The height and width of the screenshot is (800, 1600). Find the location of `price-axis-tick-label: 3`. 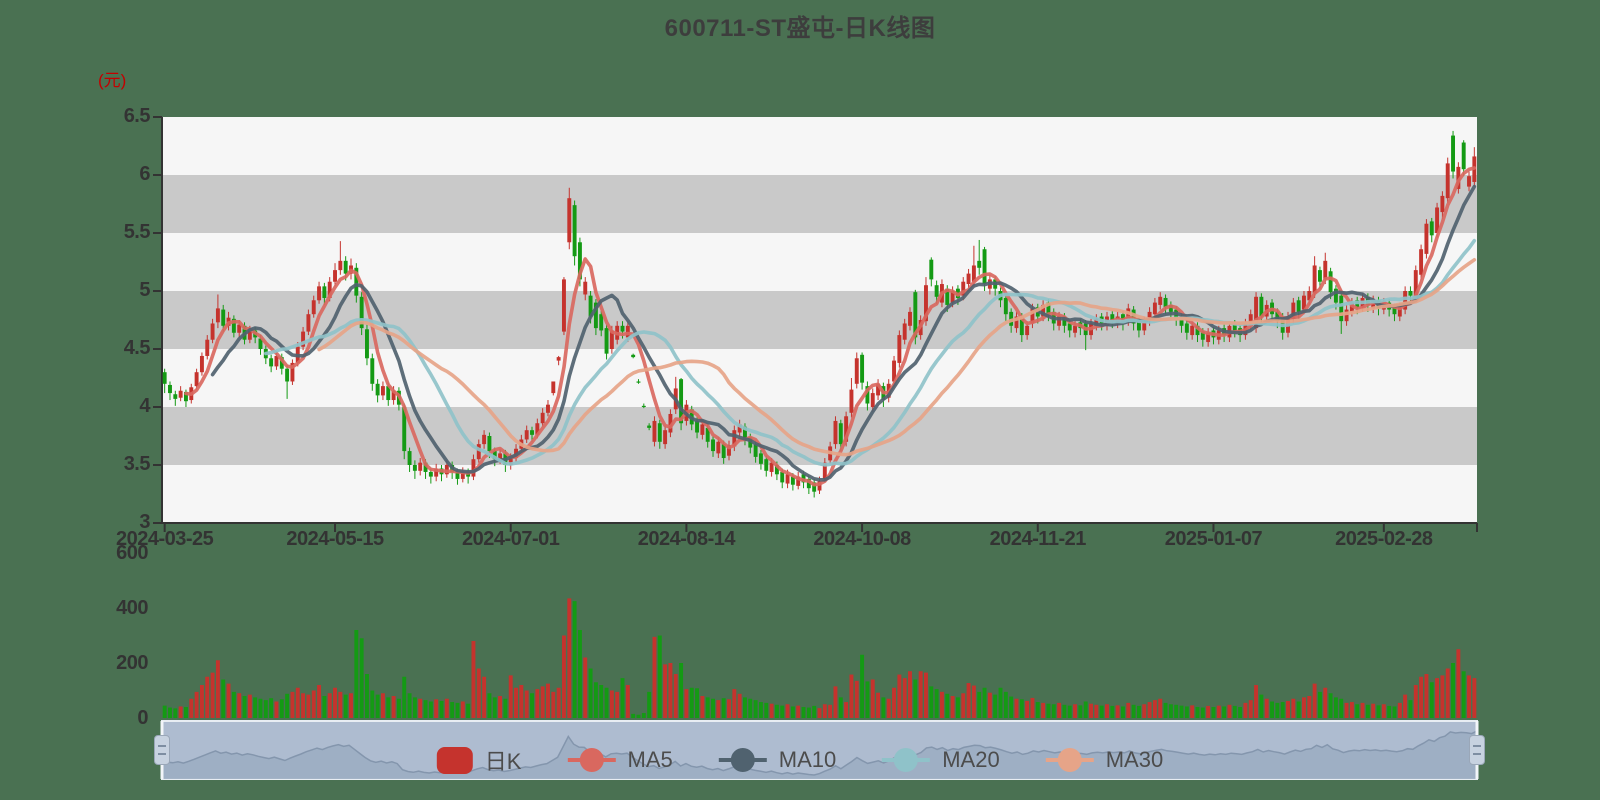

price-axis-tick-label: 3 is located at coordinates (144, 522).